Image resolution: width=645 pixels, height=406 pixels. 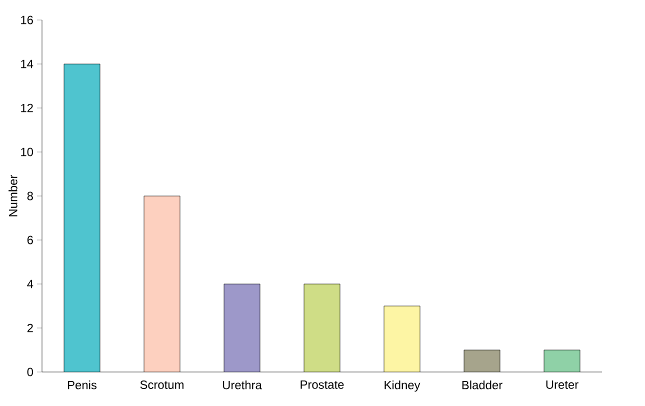 I want to click on x-tick-label: Urethra, so click(x=242, y=385).